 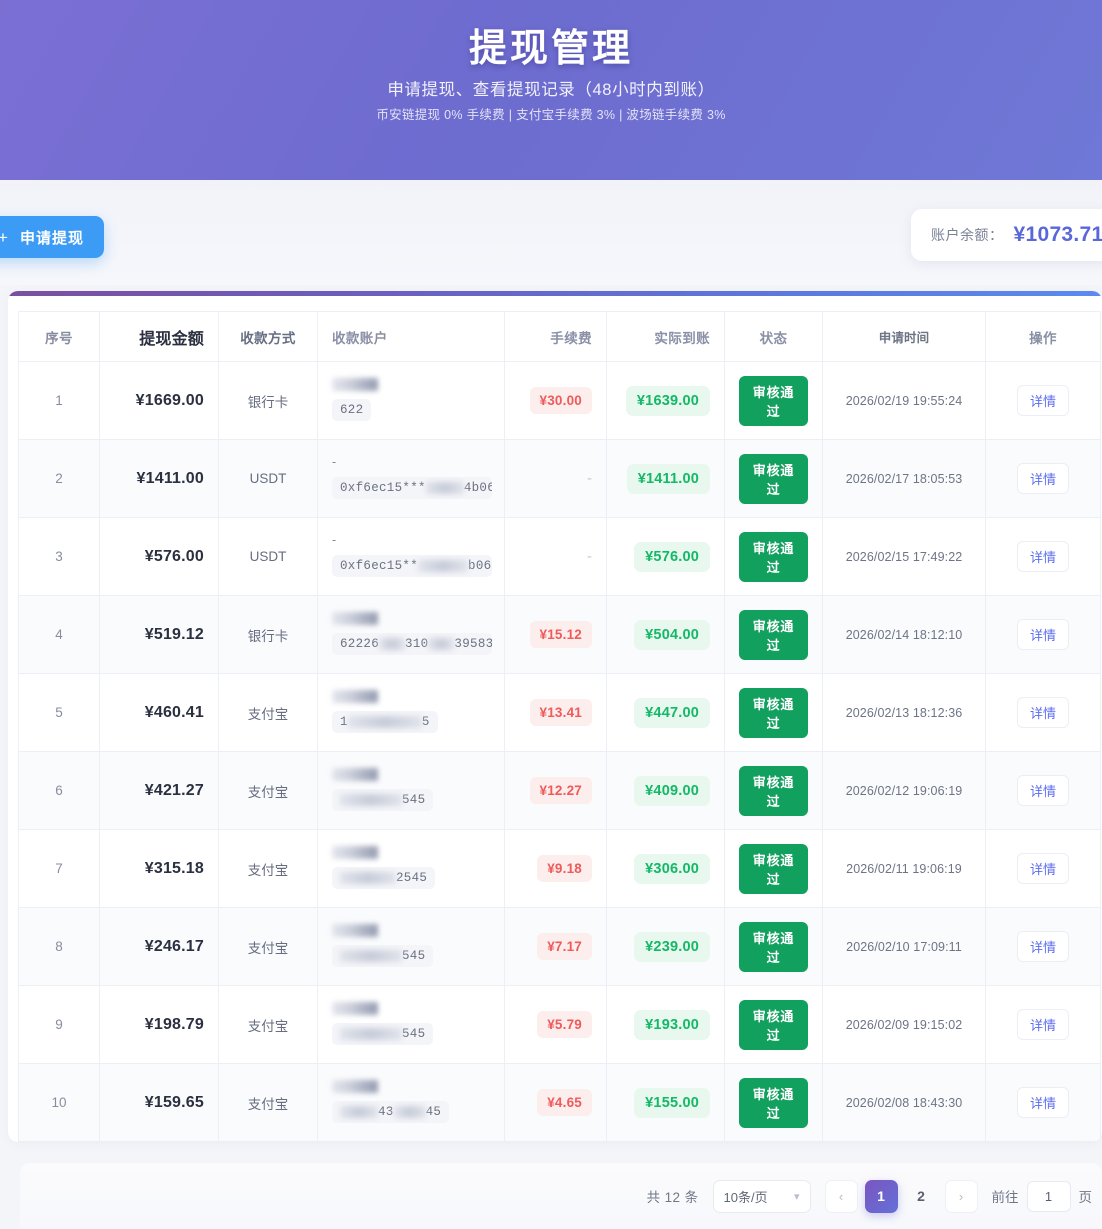 I want to click on account-number: 545, so click(x=383, y=800).